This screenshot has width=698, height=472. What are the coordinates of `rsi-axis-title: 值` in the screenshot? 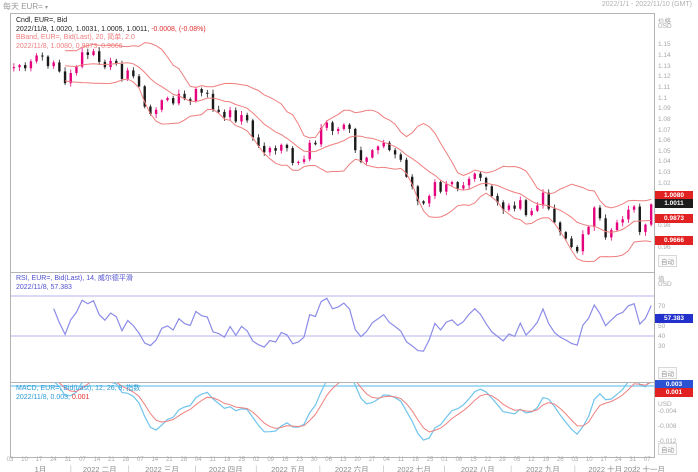 It's located at (661, 279).